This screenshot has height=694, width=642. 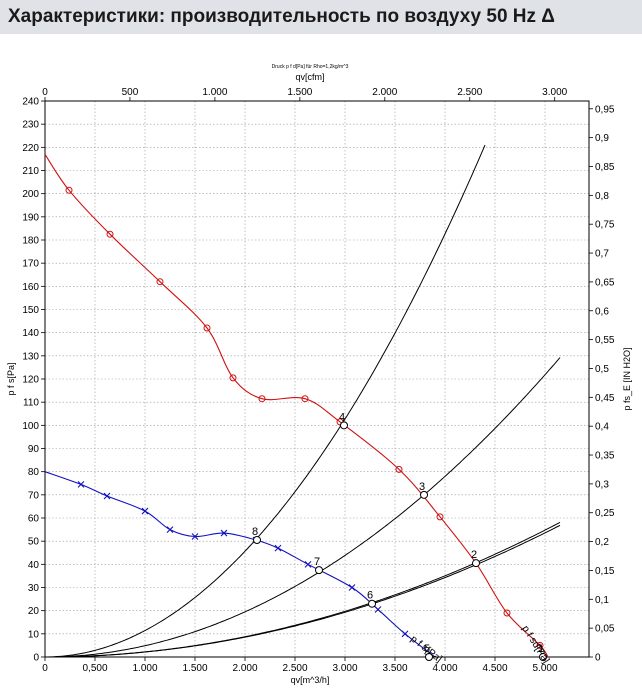 I want to click on x-tick-label: 0,500, so click(x=94, y=668).